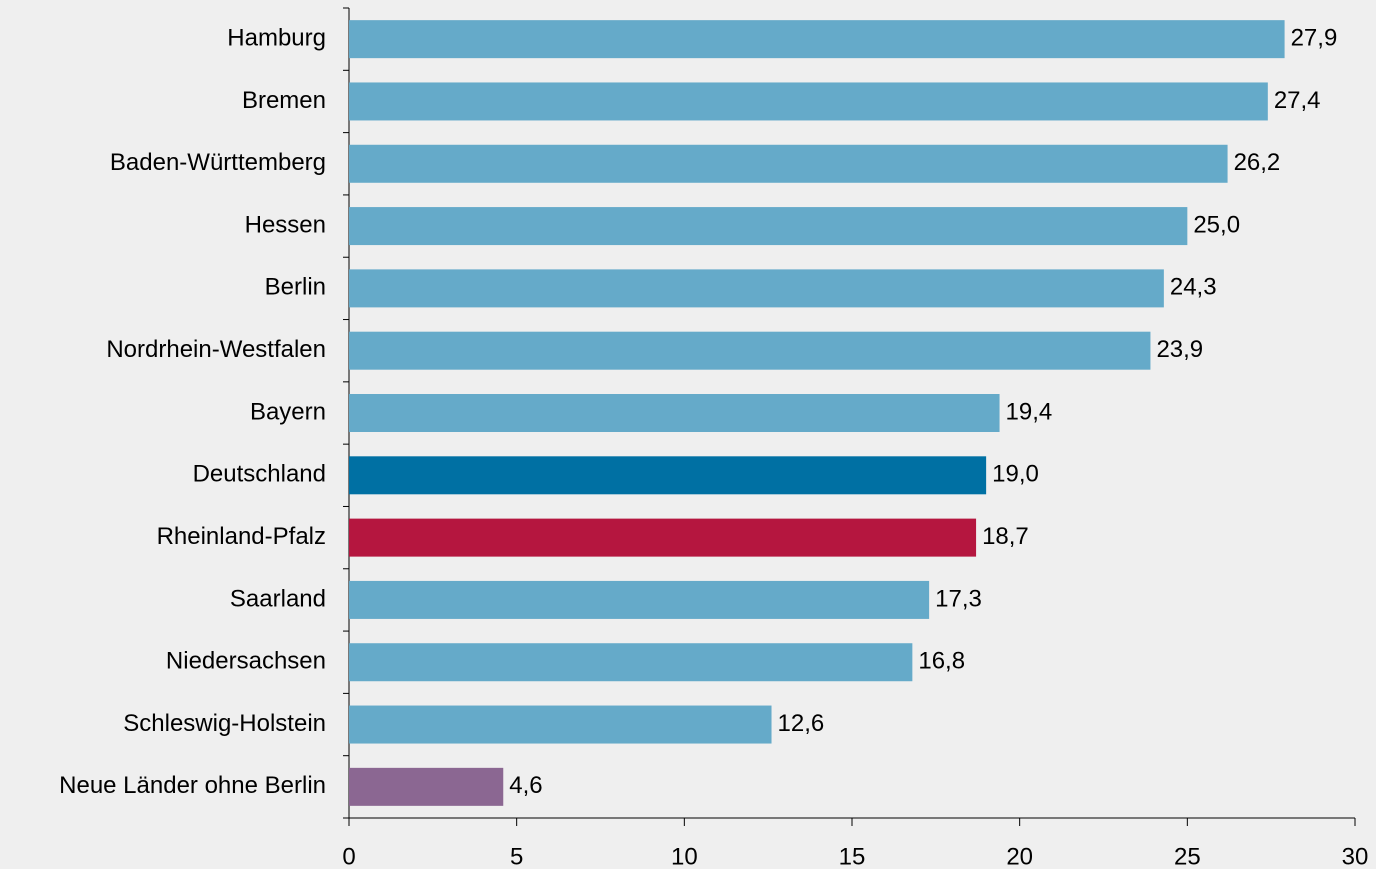 This screenshot has height=869, width=1376. What do you see at coordinates (348, 856) in the screenshot?
I see `x-tick-label: 0` at bounding box center [348, 856].